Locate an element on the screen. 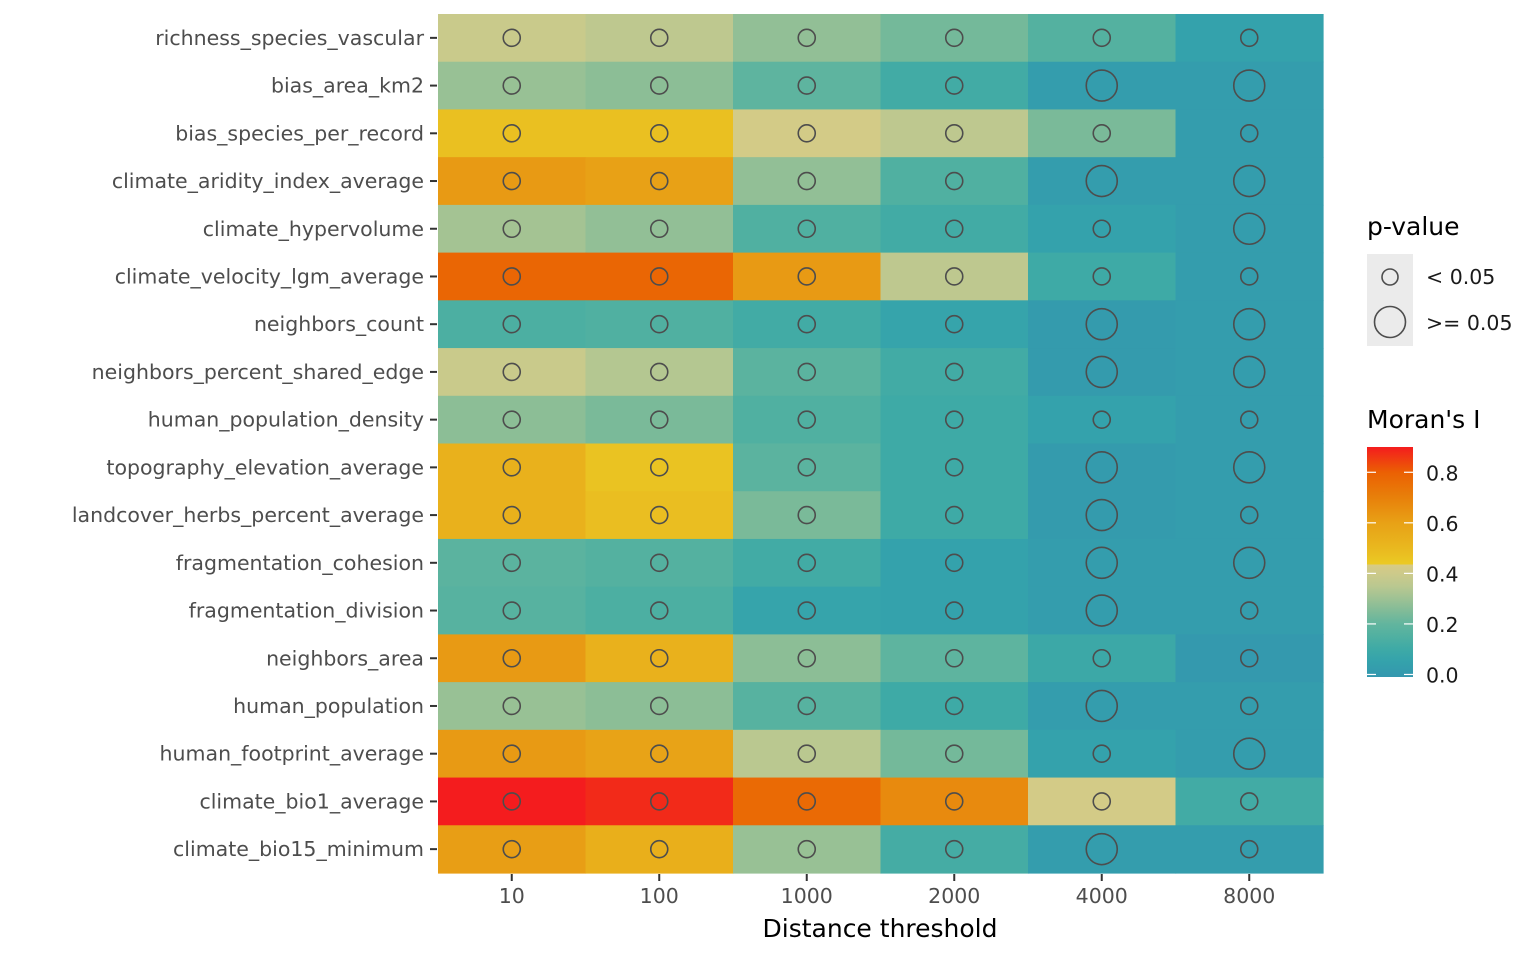 The width and height of the screenshot is (1536, 960). y-tick-label: bias_area_km2 is located at coordinates (347, 86).